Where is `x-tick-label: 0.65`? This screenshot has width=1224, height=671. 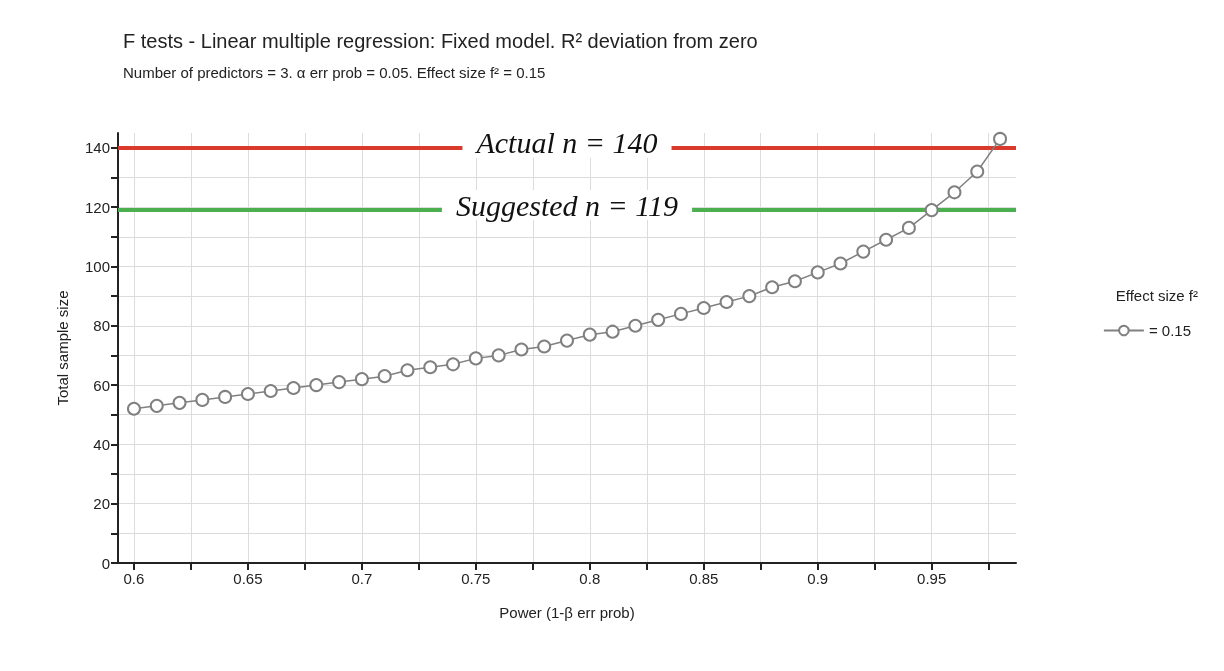
x-tick-label: 0.65 is located at coordinates (248, 578).